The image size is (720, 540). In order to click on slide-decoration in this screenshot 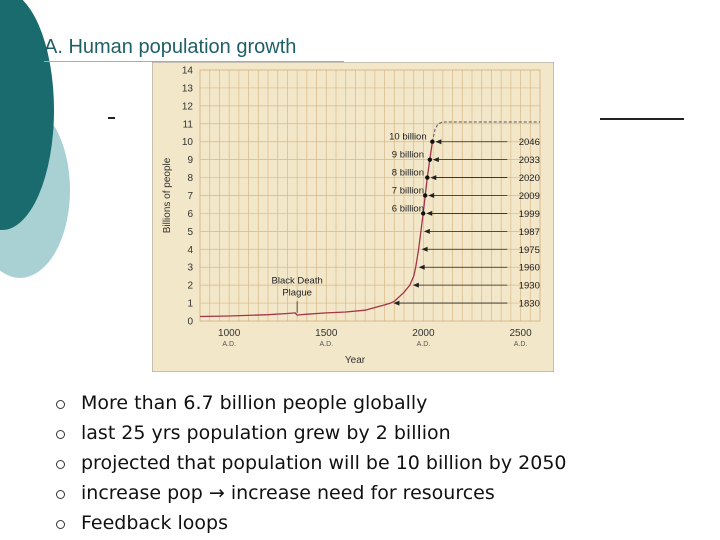, I will do `click(35, 139)`.